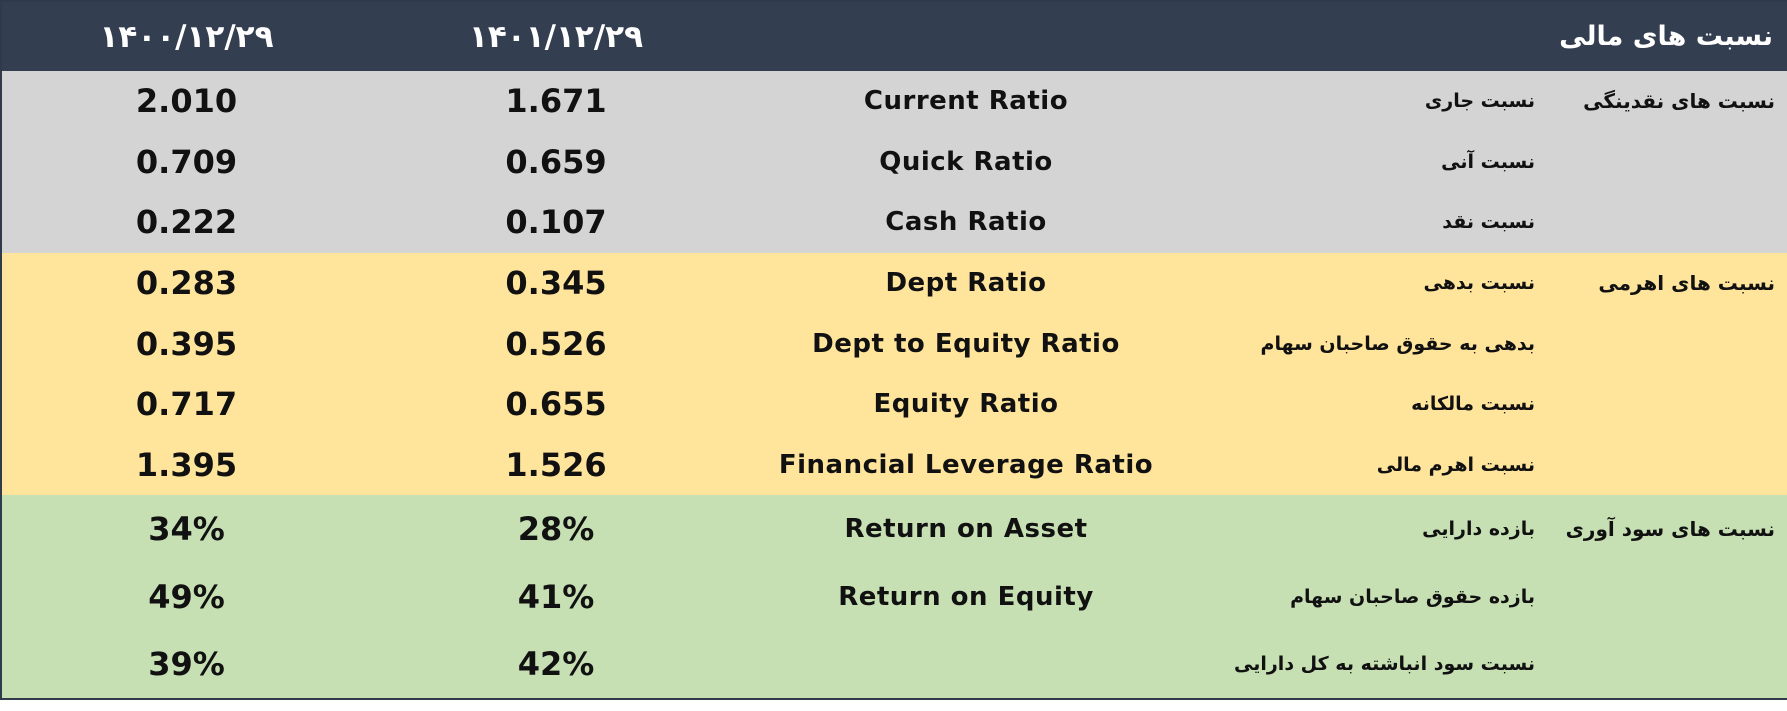 The image size is (1787, 711). I want to click on table-row-retained-earnings-to-assets: 39% 42% نسبت سود انباشته به کل دارایی, so click(894, 664).